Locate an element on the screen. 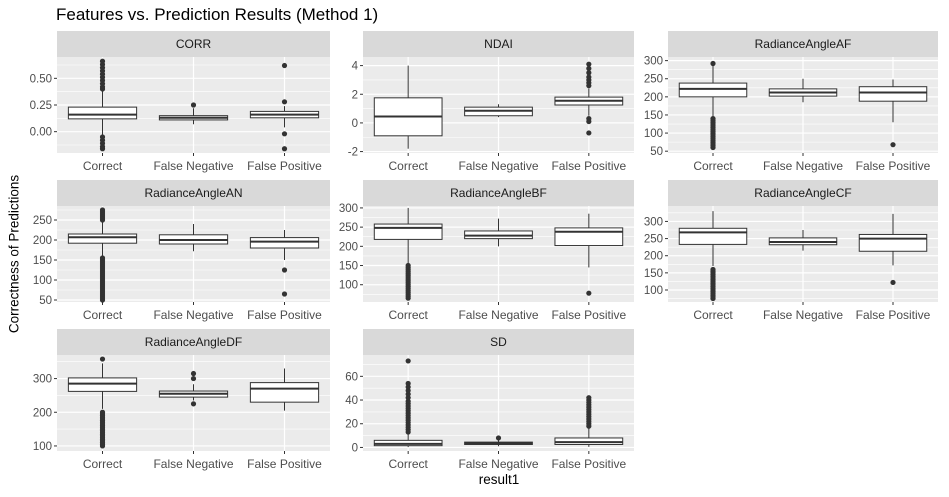 The image size is (949, 497). facet-label-radianceangledf: RadianceAngleDF is located at coordinates (193, 342).